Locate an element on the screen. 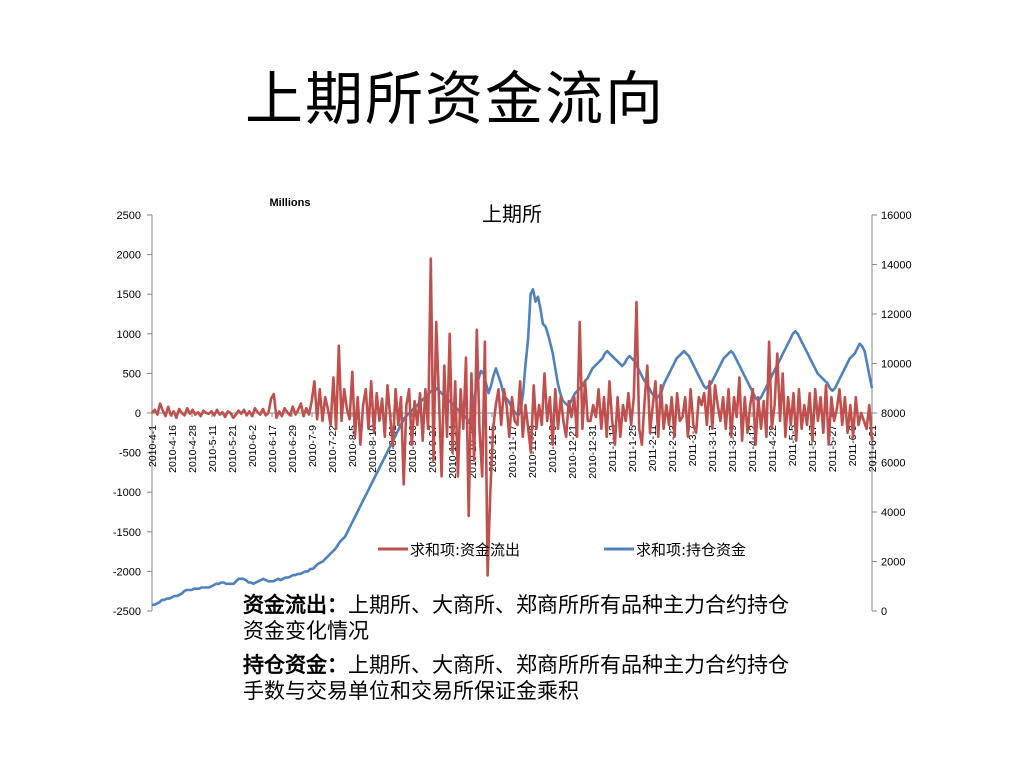 The width and height of the screenshot is (1024, 768). x-tick-label: 2010-11-17 is located at coordinates (513, 451).